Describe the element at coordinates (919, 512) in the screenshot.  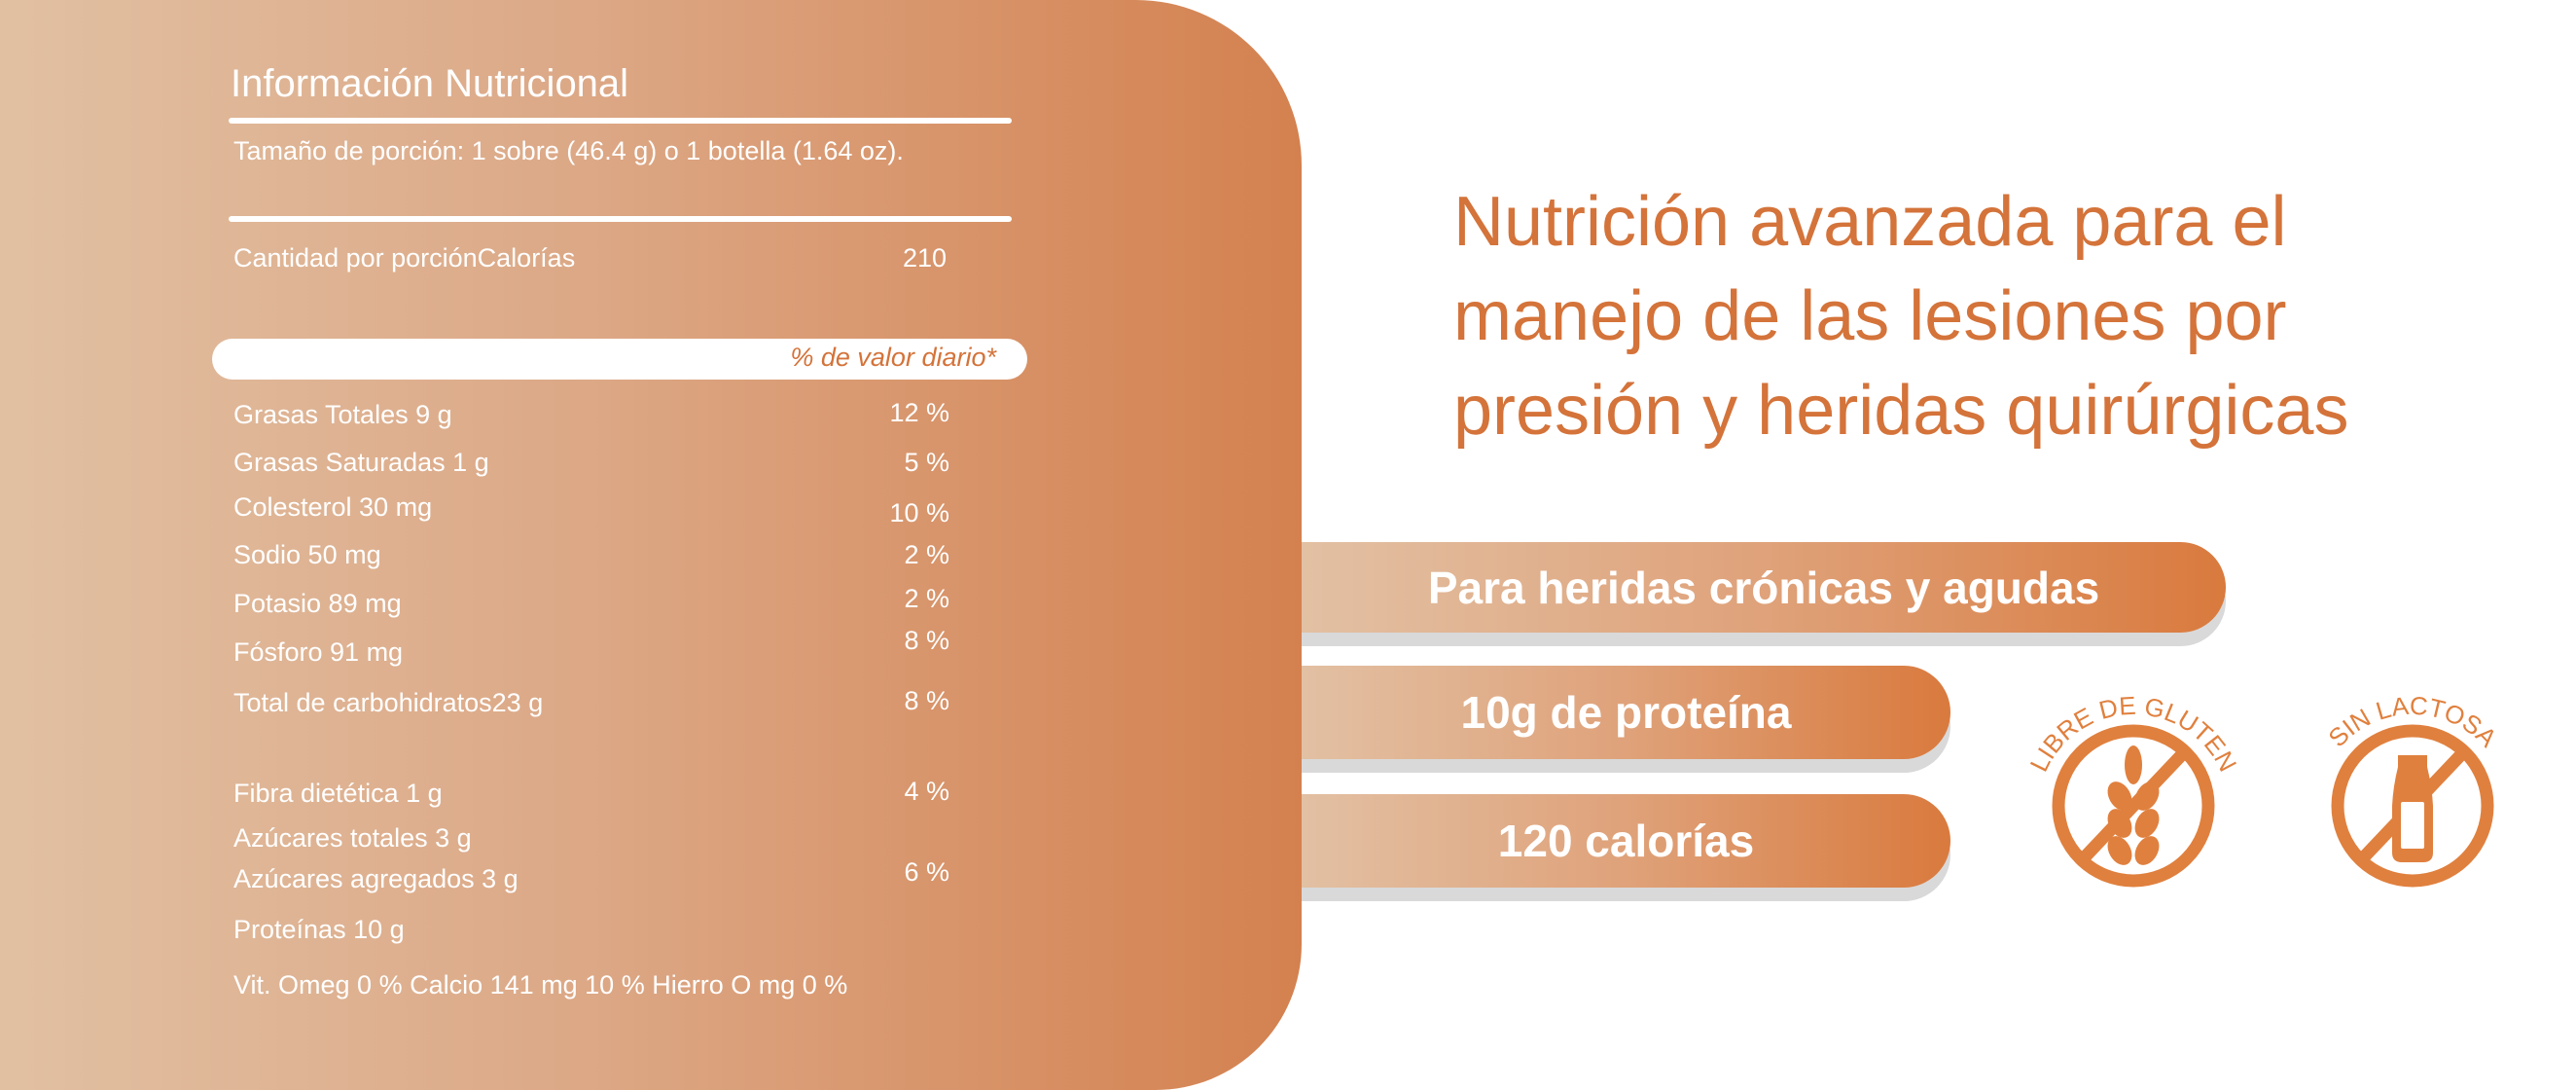
I see `nutrient-pct: 10 %` at that location.